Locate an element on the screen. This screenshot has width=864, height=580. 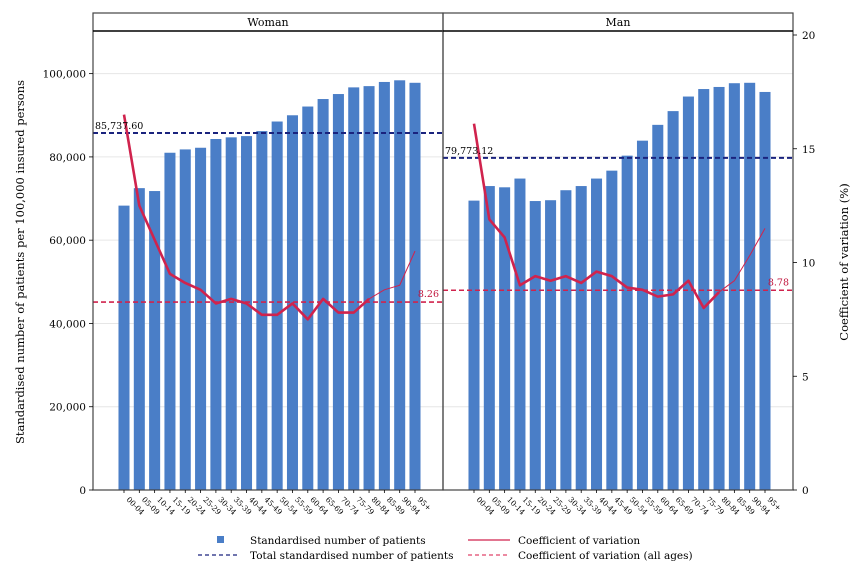
cv-all-label-woman: 8.26 is located at coordinates (428, 294).